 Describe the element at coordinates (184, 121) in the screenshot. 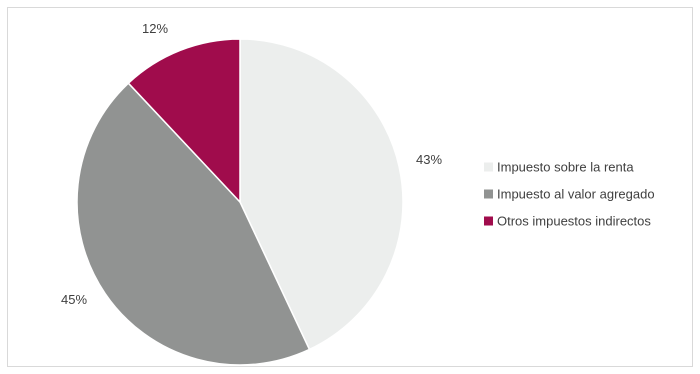

I see `slice-otros-indirectos` at that location.